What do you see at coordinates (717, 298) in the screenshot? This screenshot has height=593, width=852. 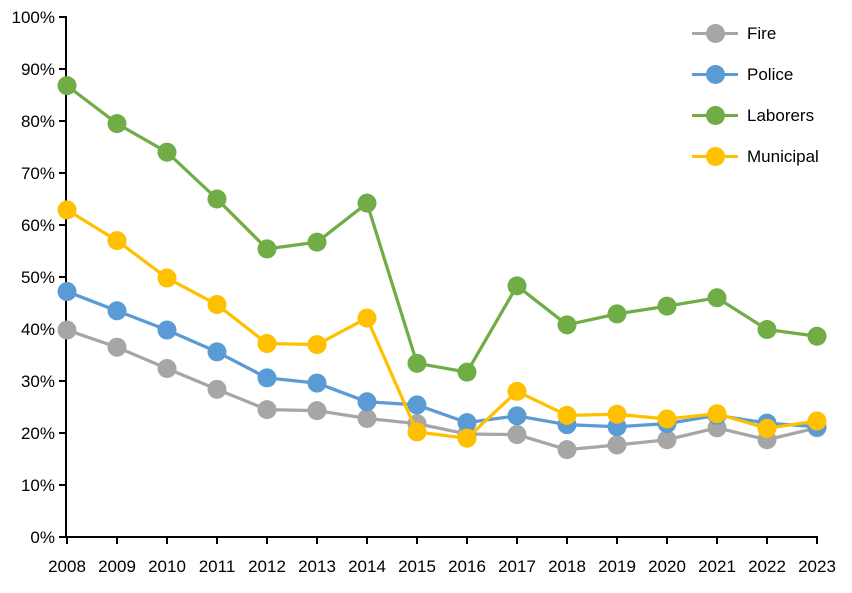 I see `data-point-laborers-2021` at bounding box center [717, 298].